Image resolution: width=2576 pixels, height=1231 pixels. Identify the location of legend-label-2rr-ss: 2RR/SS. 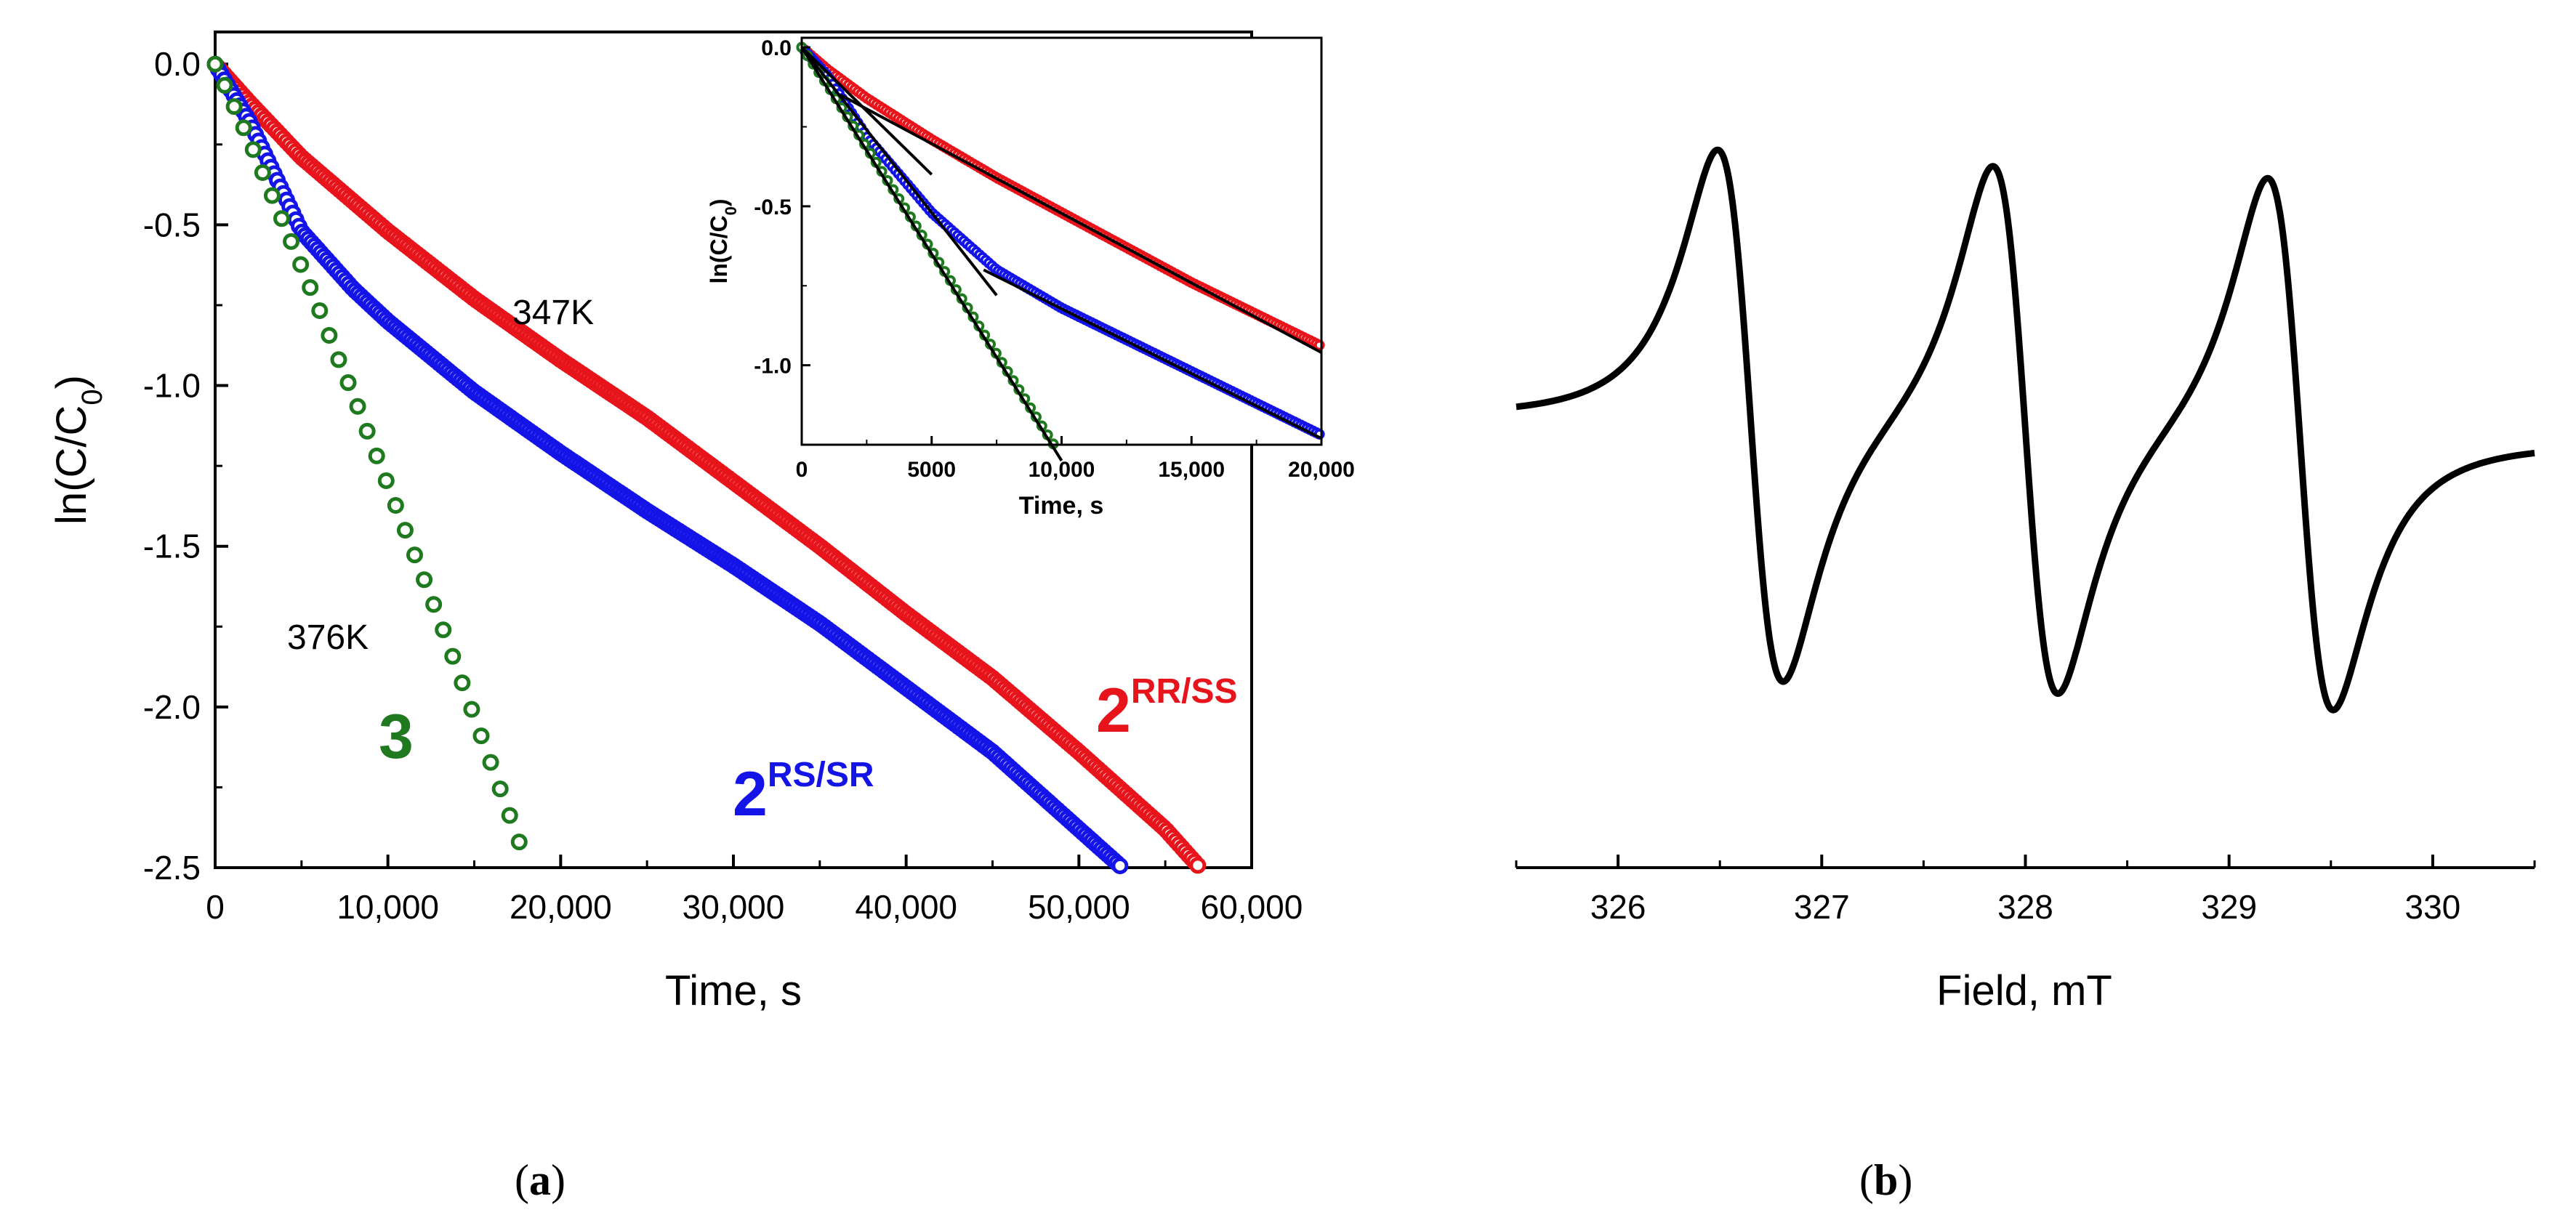
(1167, 709).